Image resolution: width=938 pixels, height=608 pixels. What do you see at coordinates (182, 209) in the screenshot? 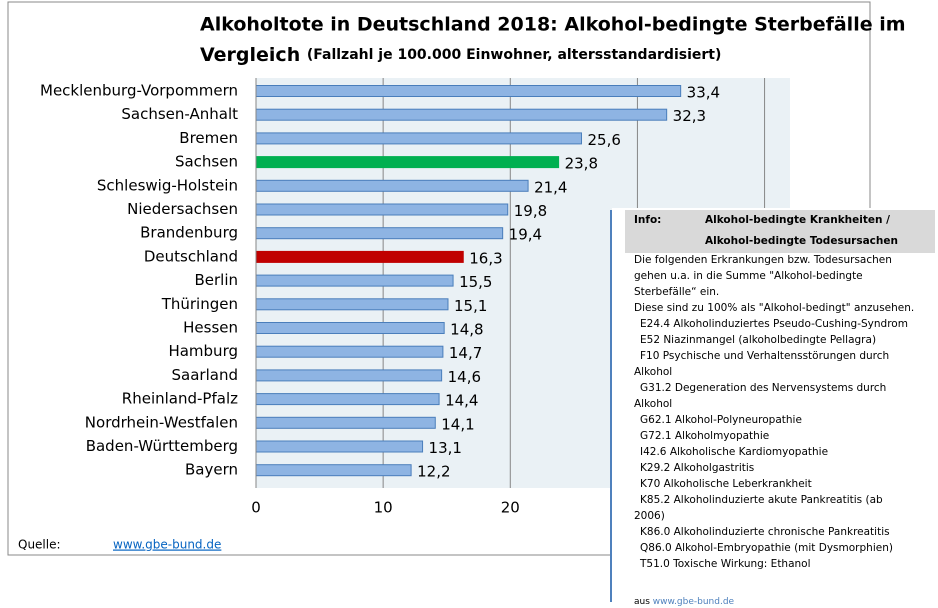
I see `category-label: Niedersachsen` at bounding box center [182, 209].